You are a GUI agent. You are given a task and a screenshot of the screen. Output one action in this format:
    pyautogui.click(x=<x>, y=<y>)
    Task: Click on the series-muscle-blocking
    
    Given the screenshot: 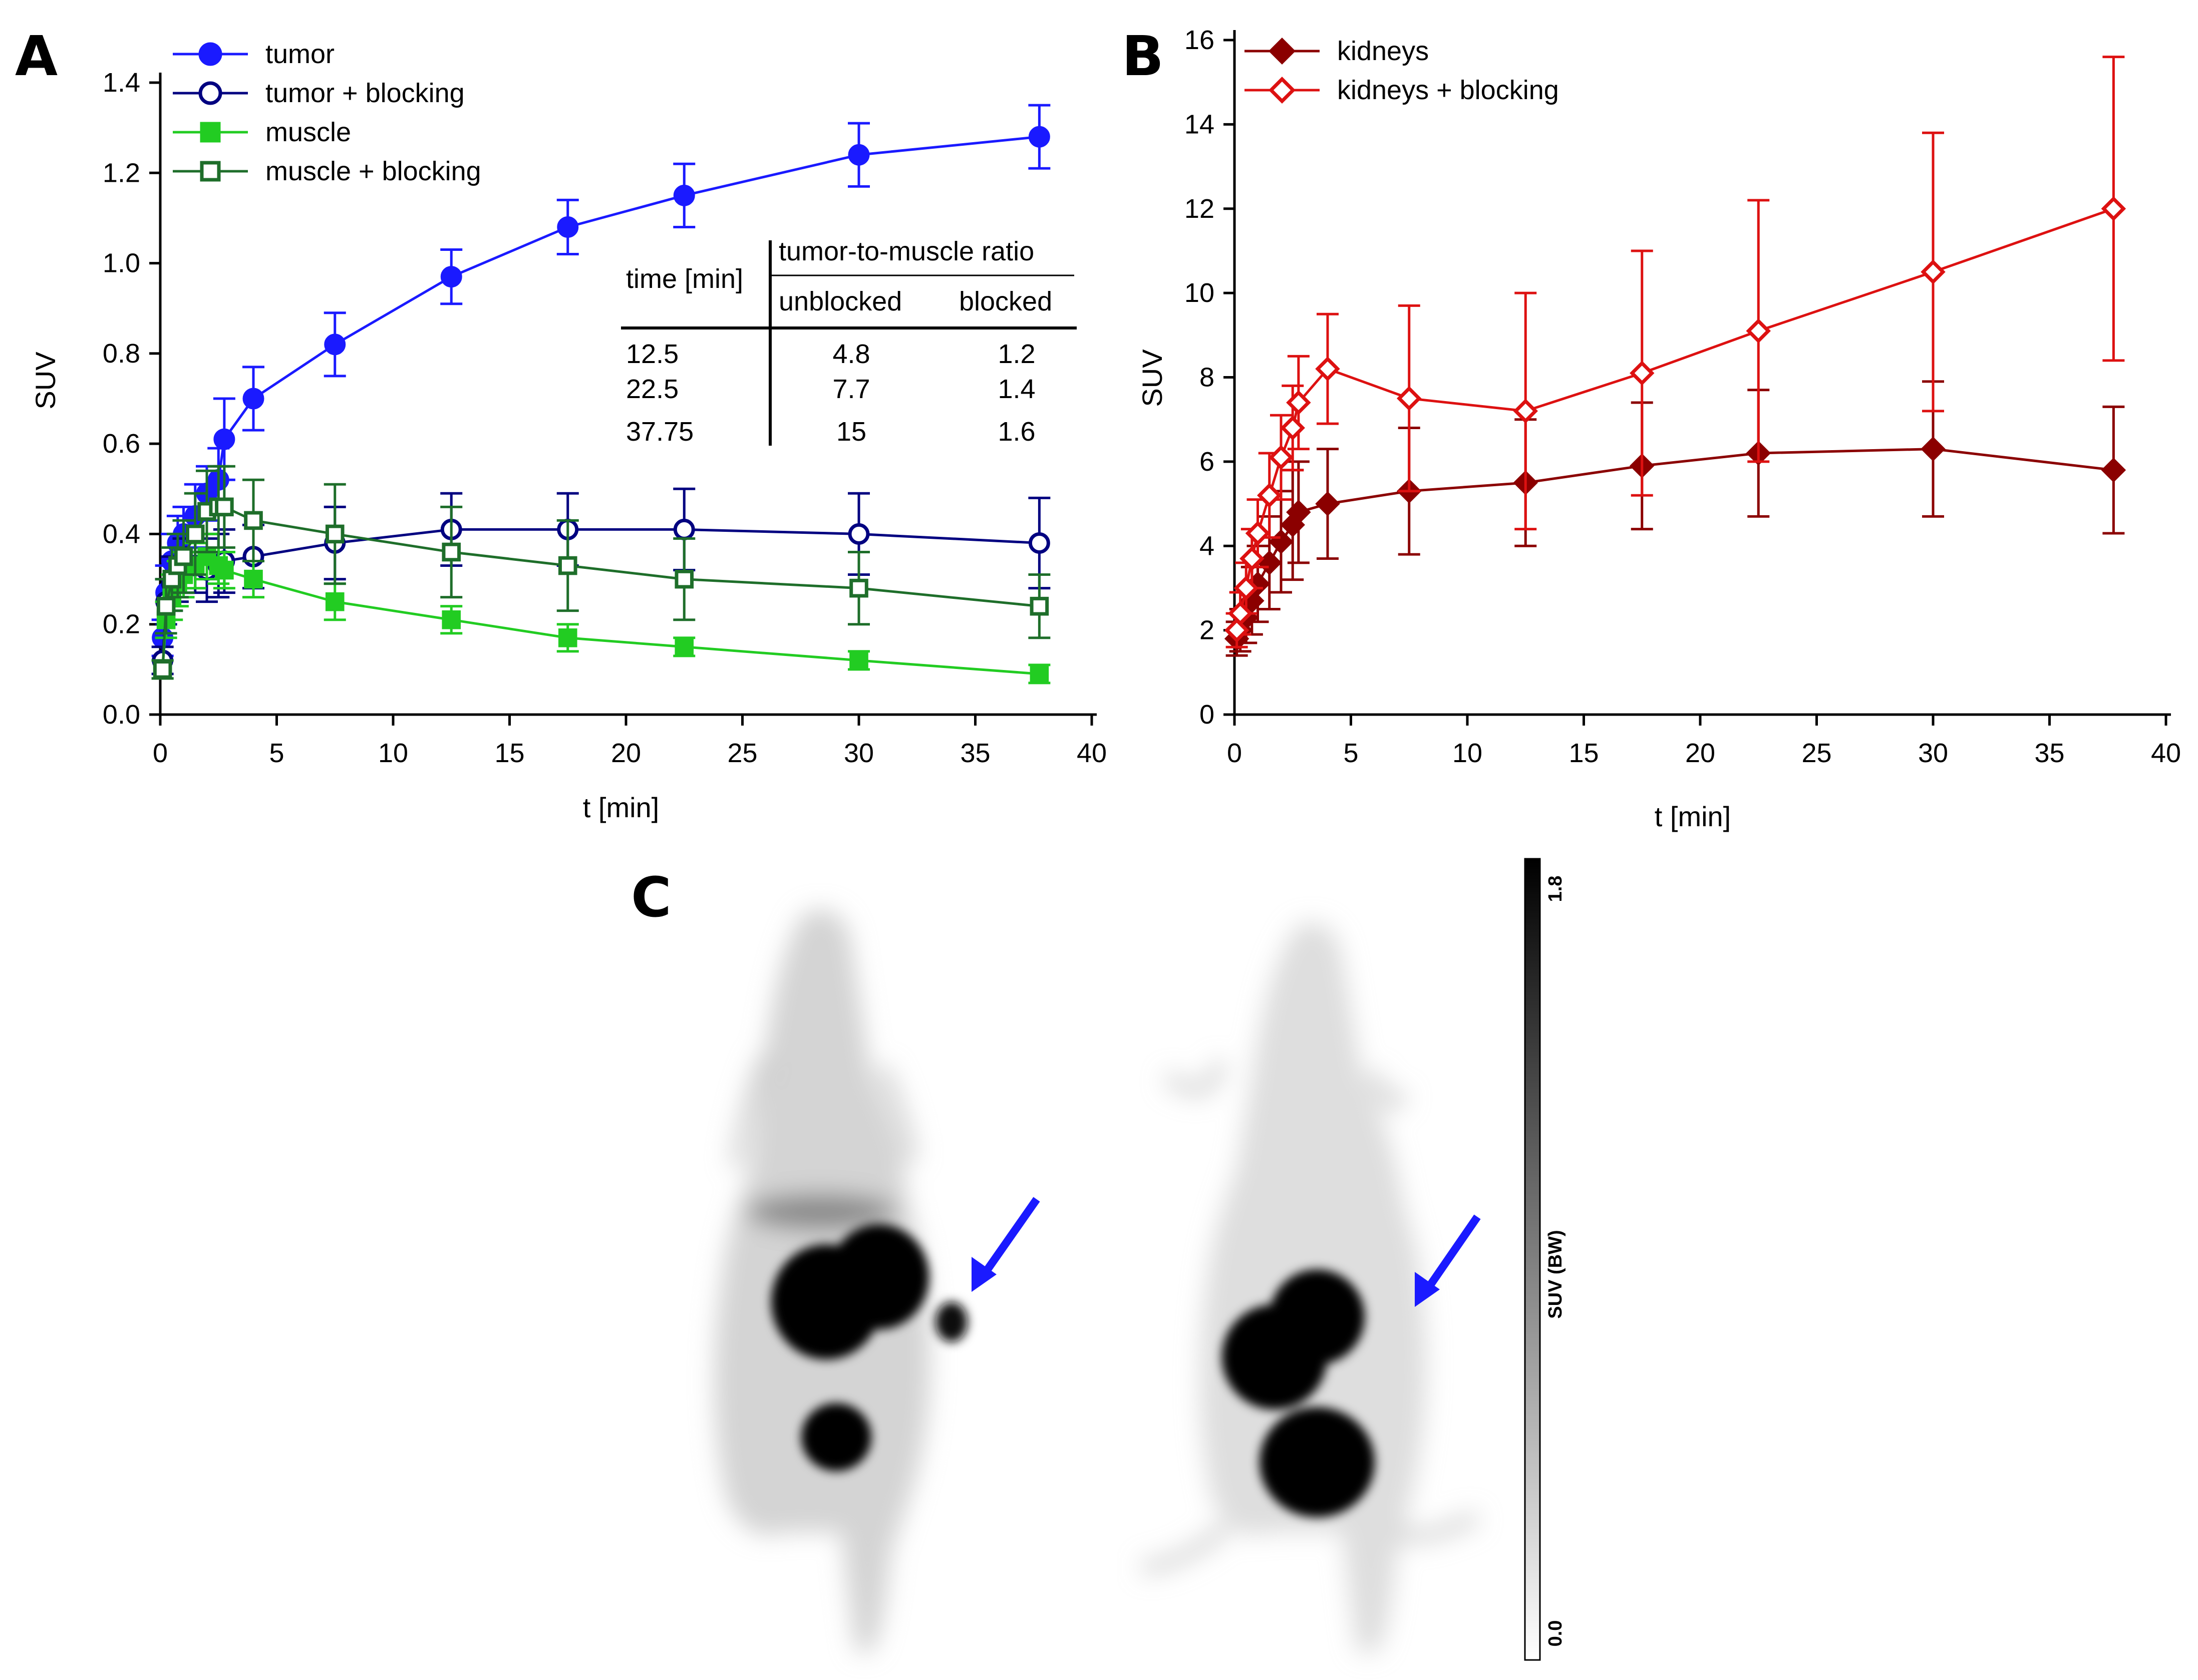 What is the action you would take?
    pyautogui.click(x=601, y=572)
    